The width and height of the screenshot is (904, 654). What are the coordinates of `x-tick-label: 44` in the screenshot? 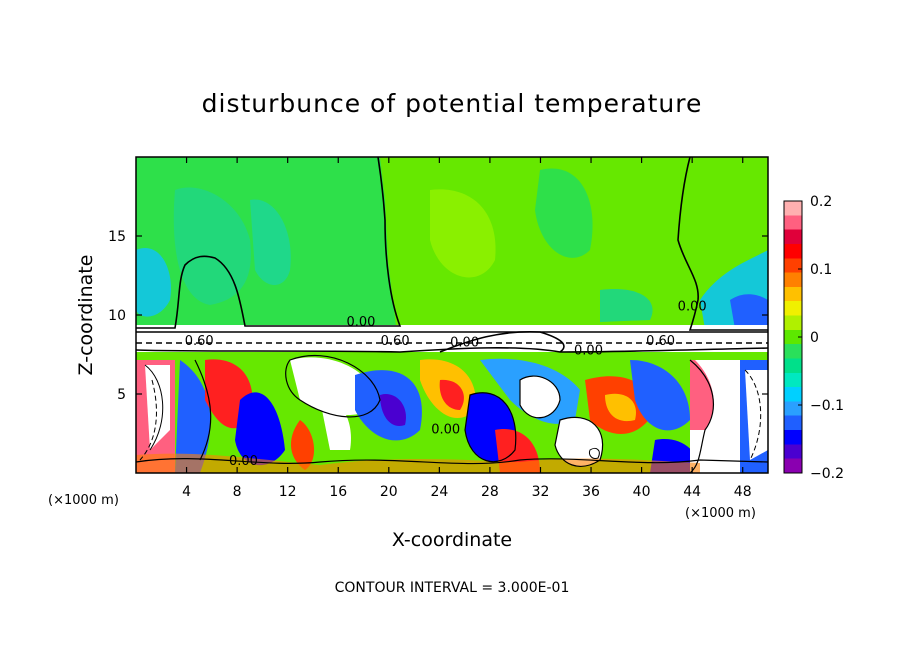 It's located at (692, 492).